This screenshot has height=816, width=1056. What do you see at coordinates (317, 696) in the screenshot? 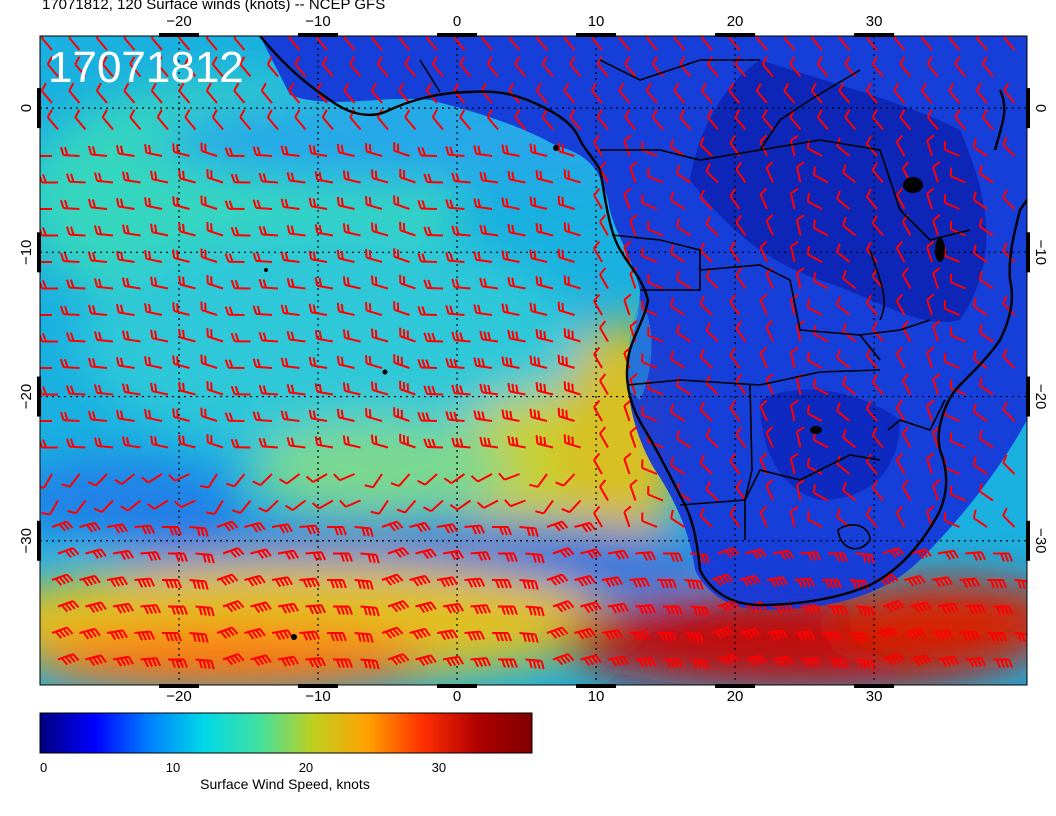
I see `lon-label-bottom: −10` at bounding box center [317, 696].